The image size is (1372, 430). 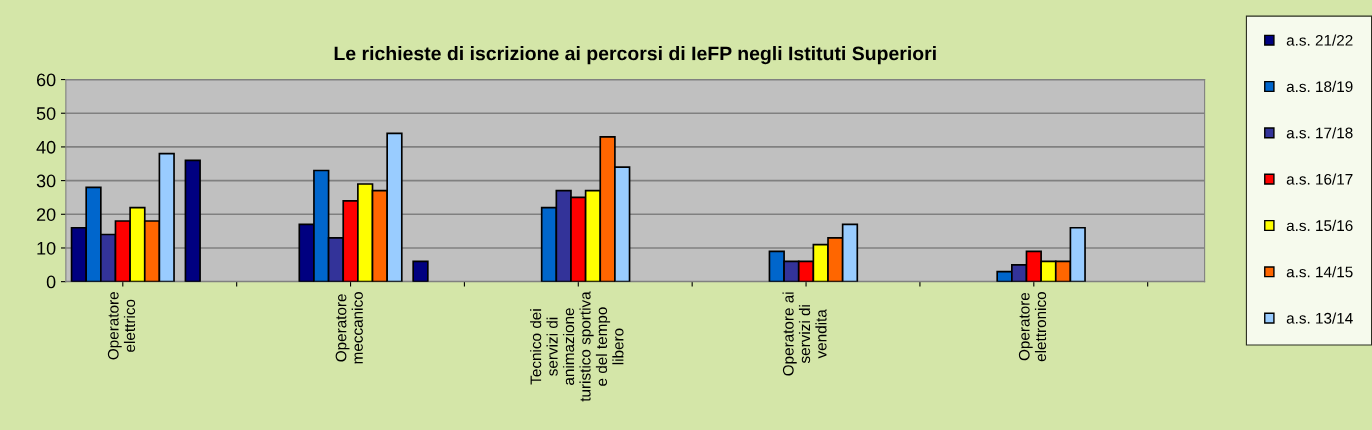 I want to click on y-tick-label: 10, so click(x=46, y=248).